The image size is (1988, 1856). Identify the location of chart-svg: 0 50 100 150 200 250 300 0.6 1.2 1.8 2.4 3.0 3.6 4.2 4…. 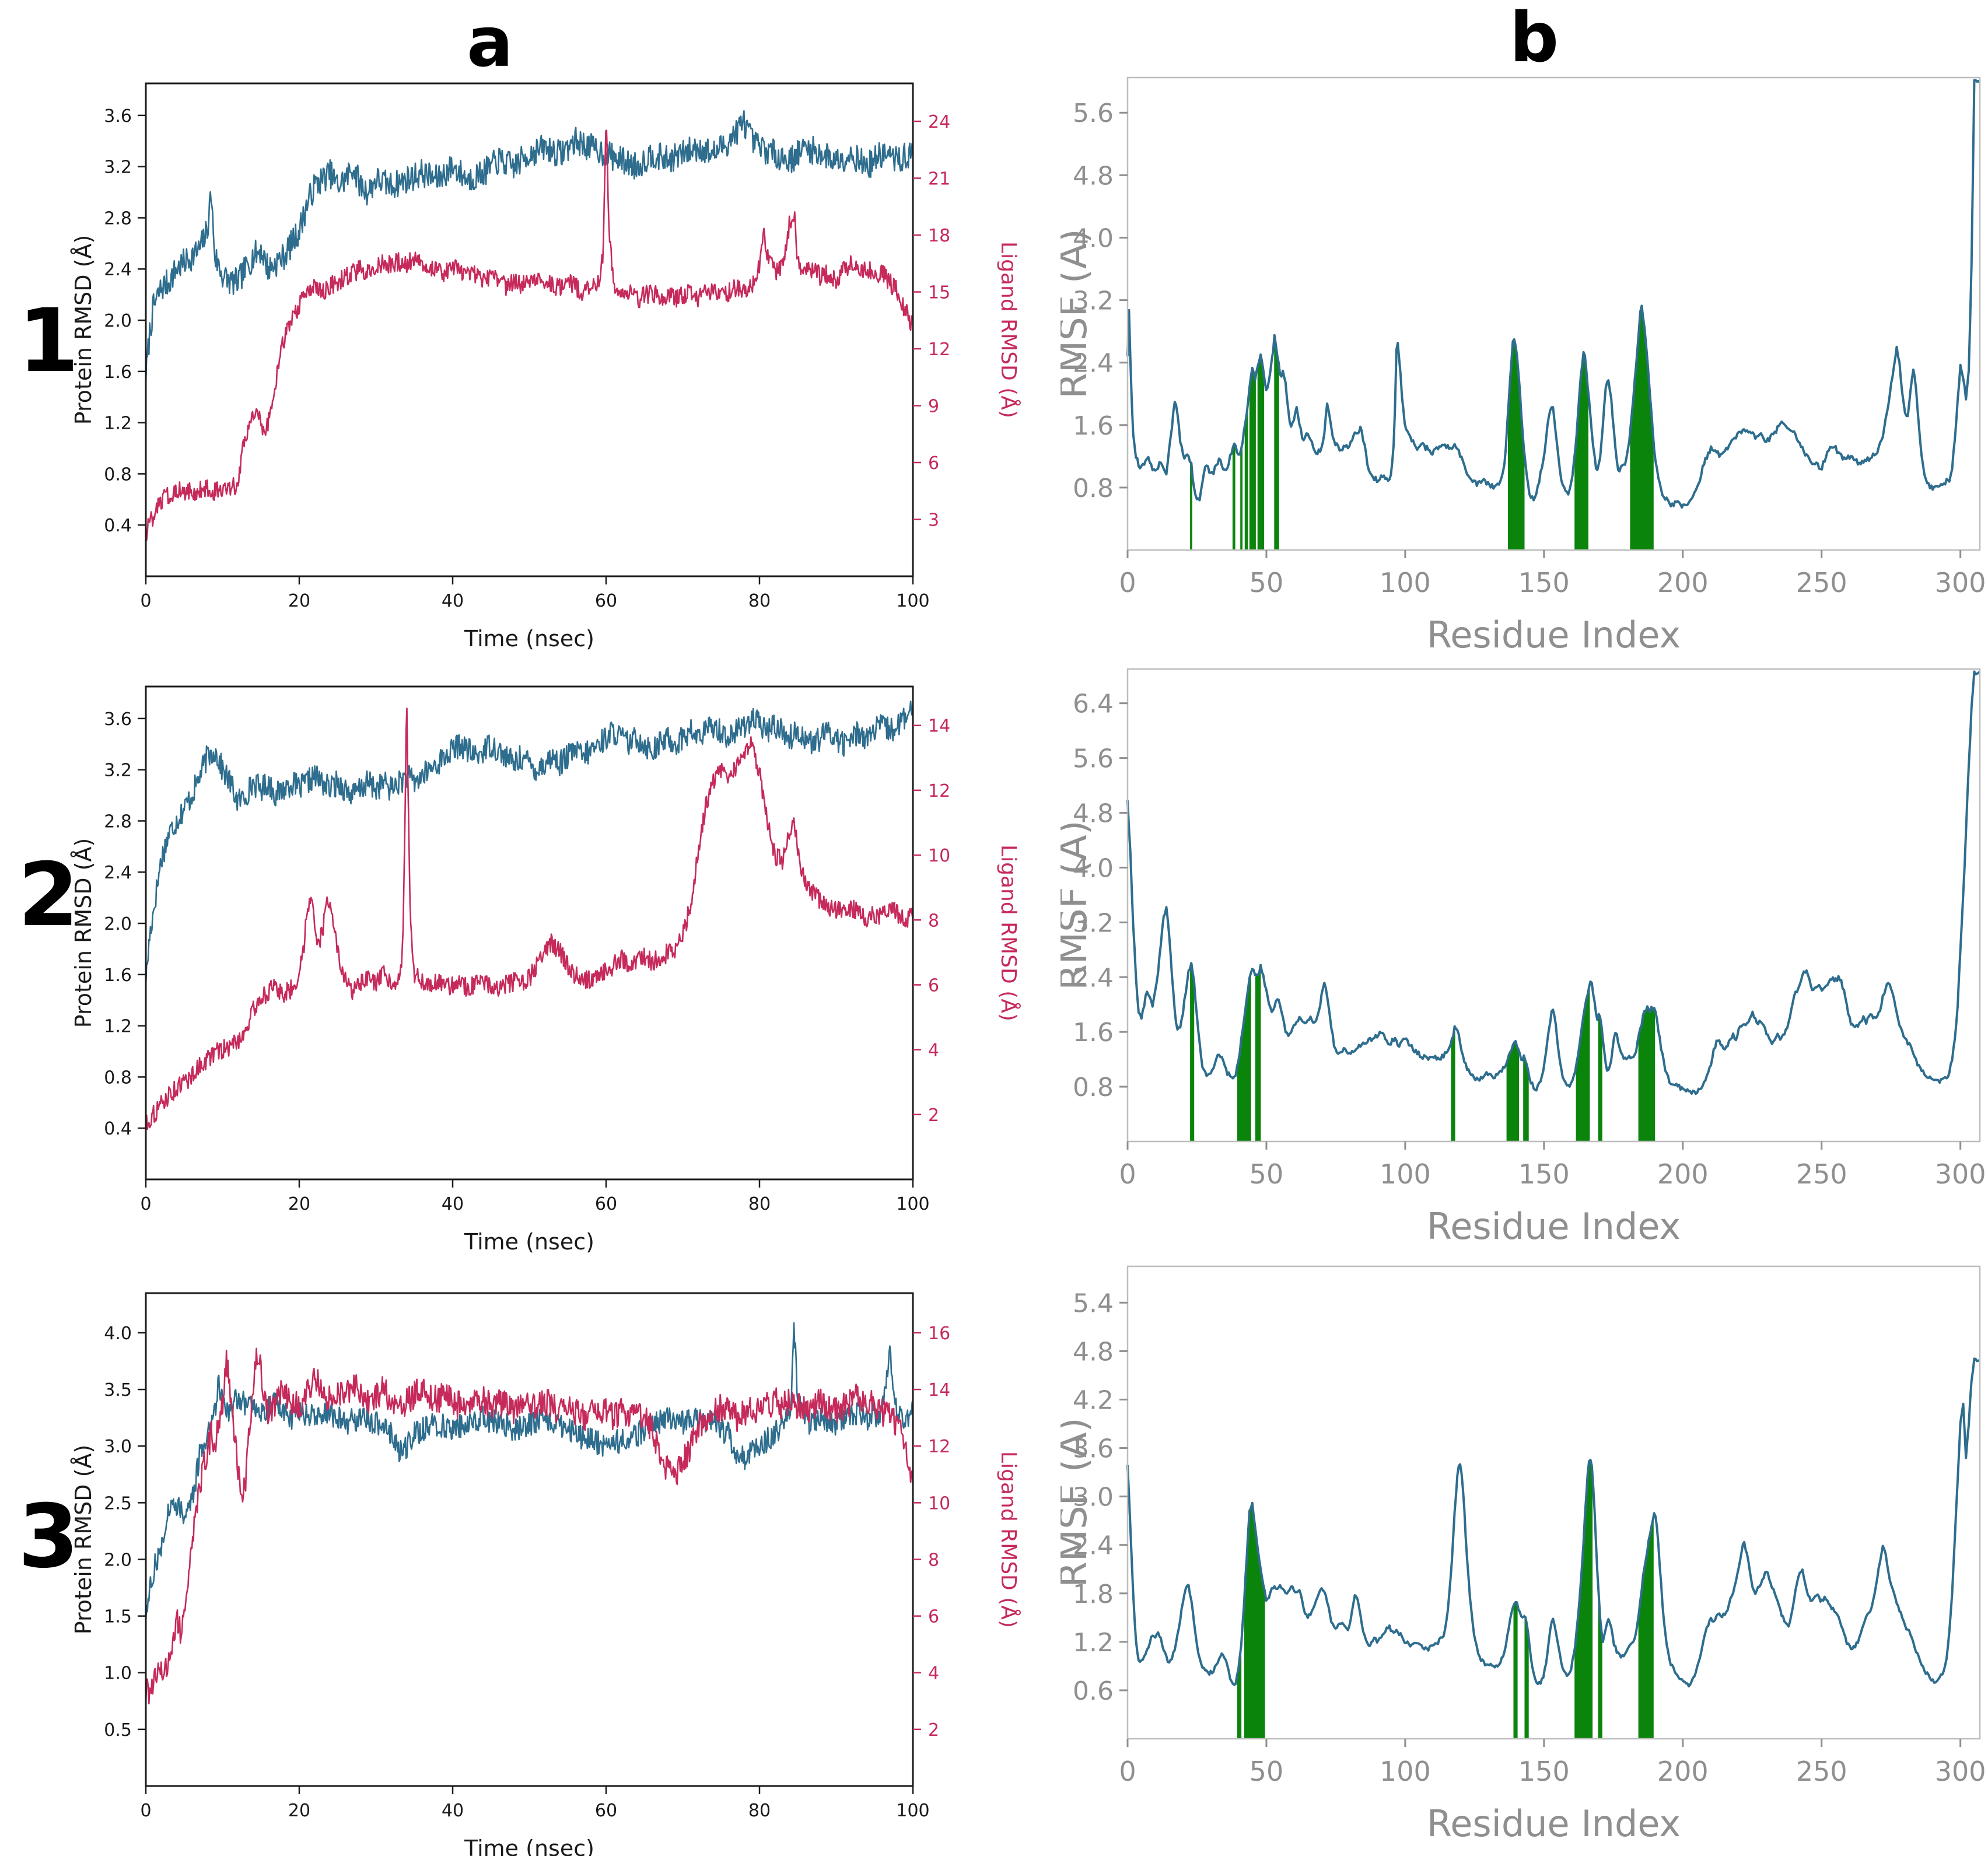
(1523, 1555).